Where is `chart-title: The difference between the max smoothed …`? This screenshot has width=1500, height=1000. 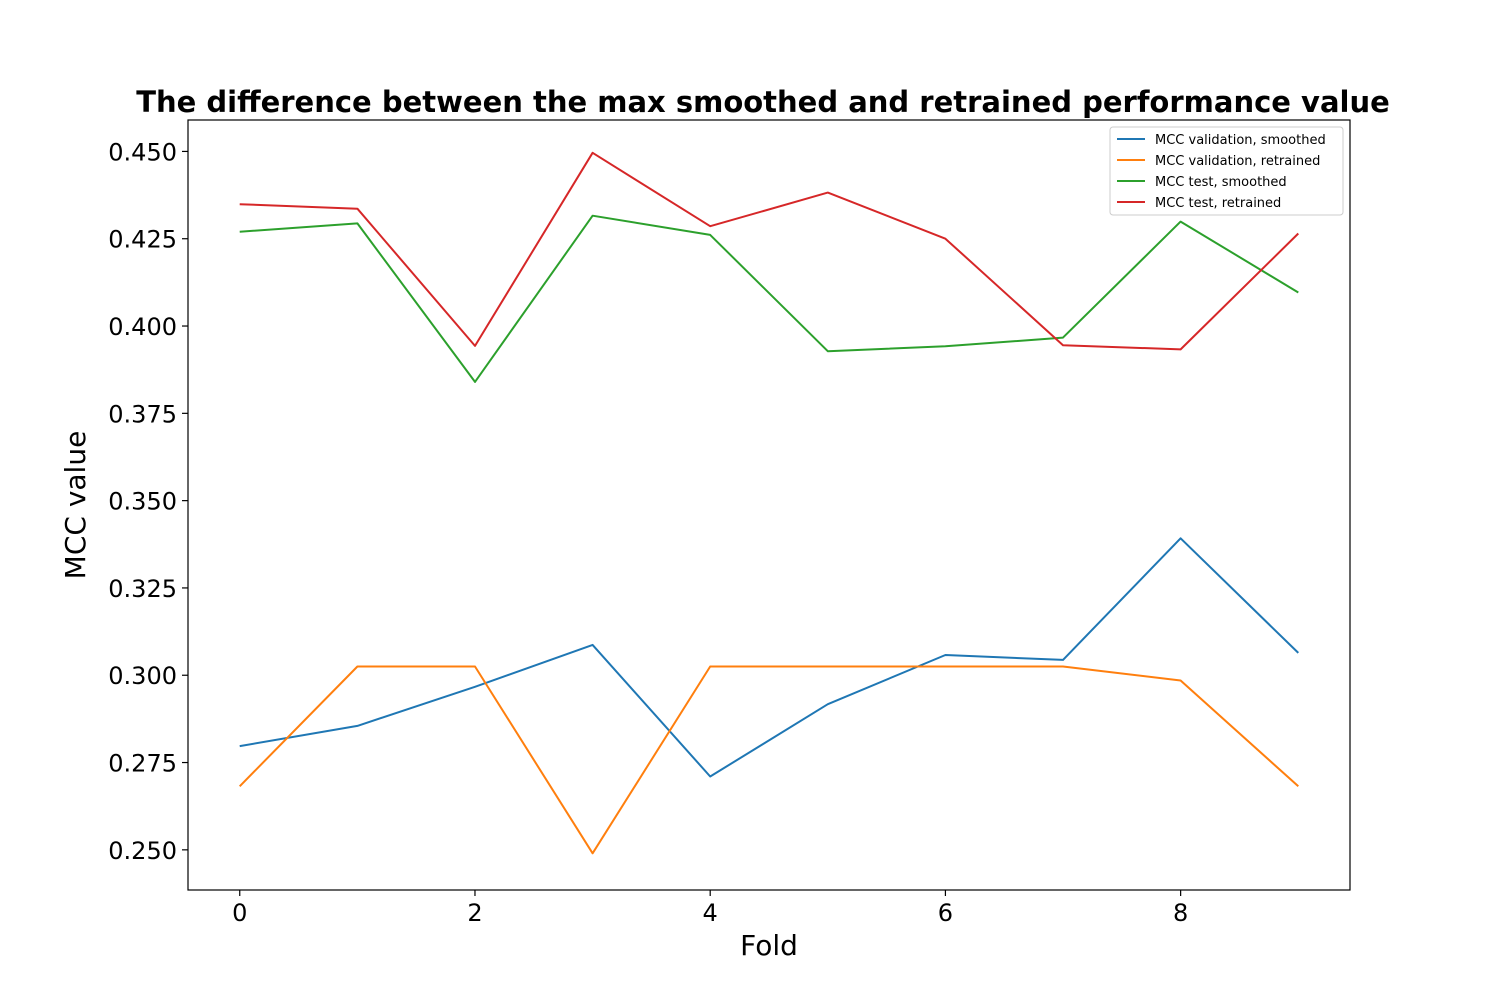
chart-title: The difference between the max smoothed … is located at coordinates (763, 102).